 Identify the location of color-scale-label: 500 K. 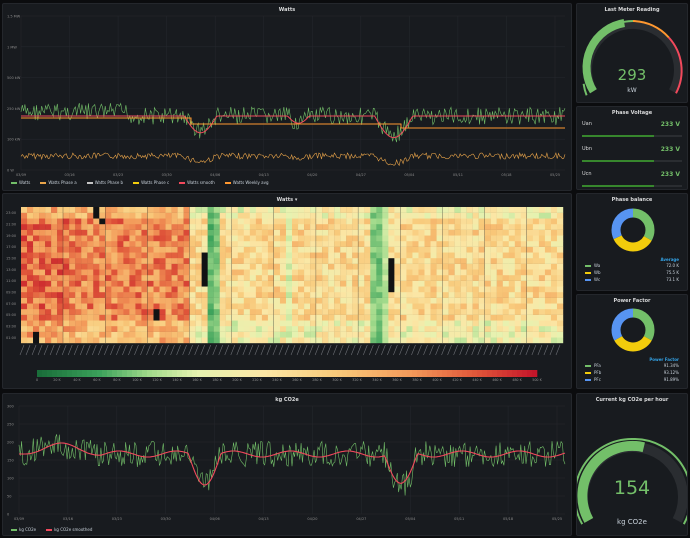
(537, 380).